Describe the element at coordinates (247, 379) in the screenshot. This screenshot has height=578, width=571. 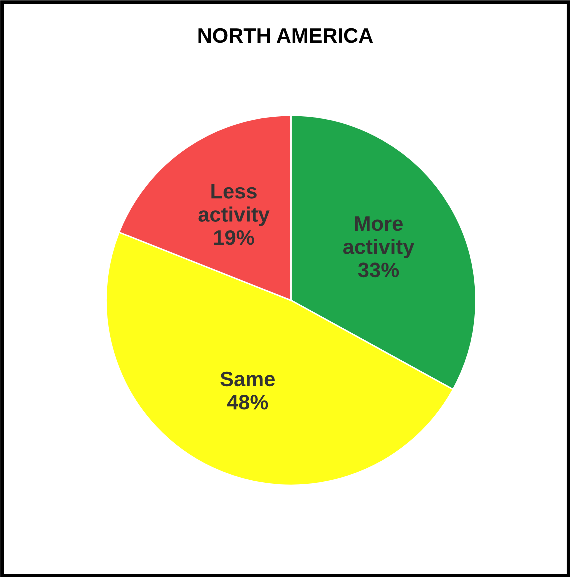
I see `slice-label: Same` at that location.